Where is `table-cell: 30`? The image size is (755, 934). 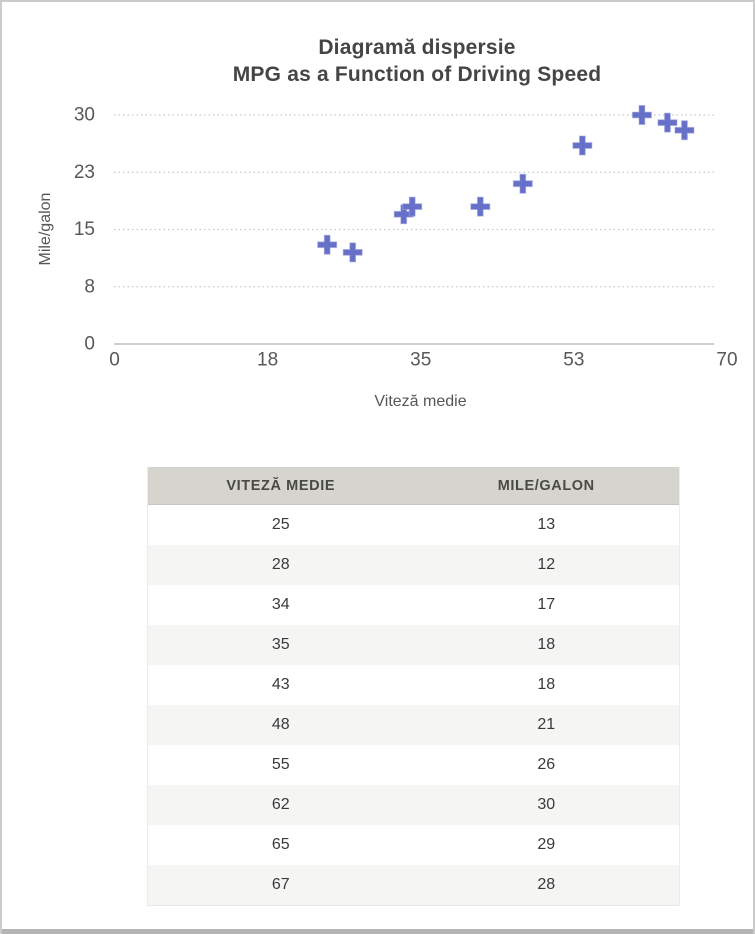 table-cell: 30 is located at coordinates (546, 804).